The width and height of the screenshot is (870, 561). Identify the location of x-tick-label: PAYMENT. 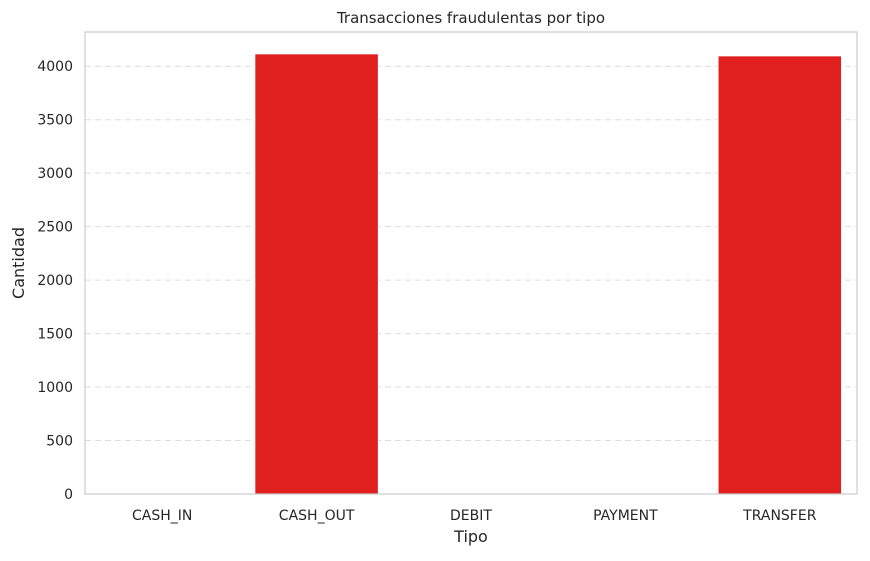
(625, 516).